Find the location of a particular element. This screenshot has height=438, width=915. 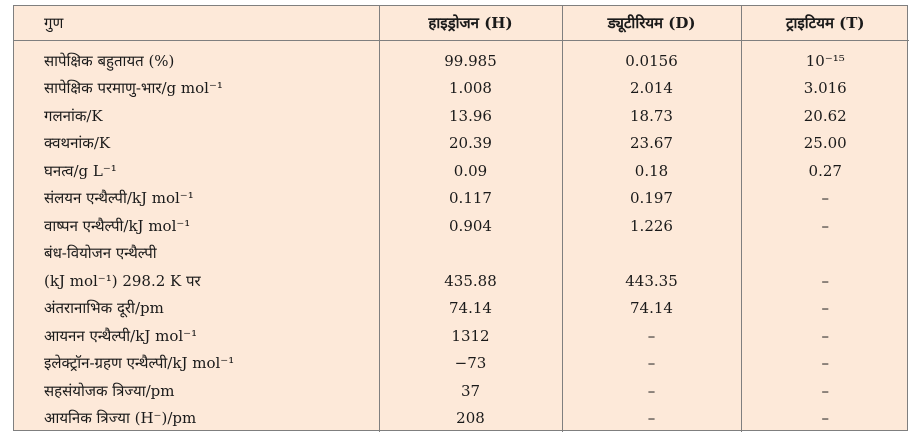

hydrogen-cell: 0.117 is located at coordinates (470, 198).